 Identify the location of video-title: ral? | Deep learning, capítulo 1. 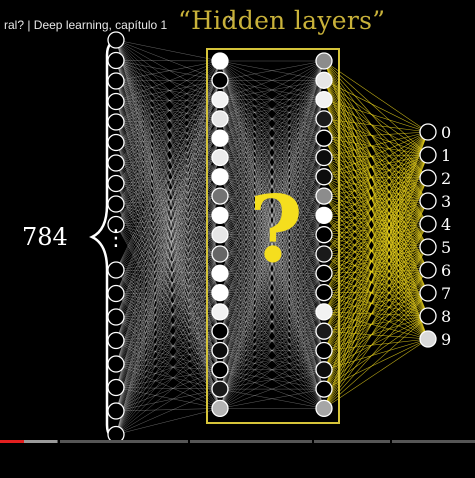
(86, 25).